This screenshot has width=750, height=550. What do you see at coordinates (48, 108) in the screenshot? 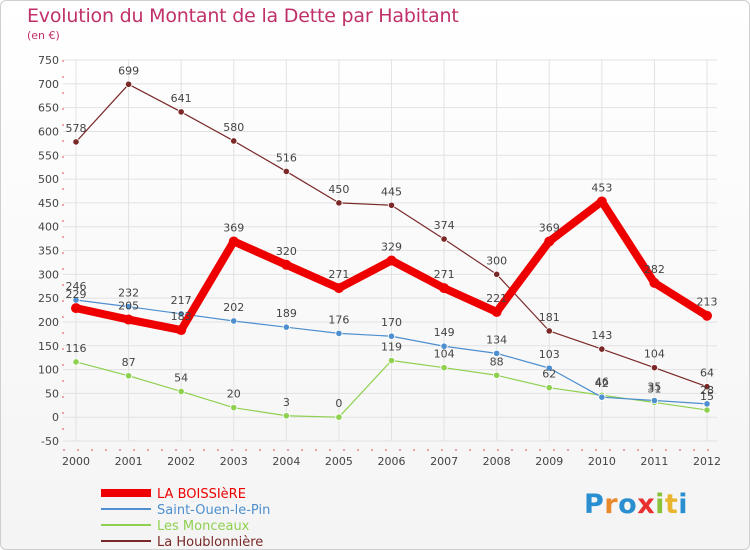
I see `y-tick-label: 650` at bounding box center [48, 108].